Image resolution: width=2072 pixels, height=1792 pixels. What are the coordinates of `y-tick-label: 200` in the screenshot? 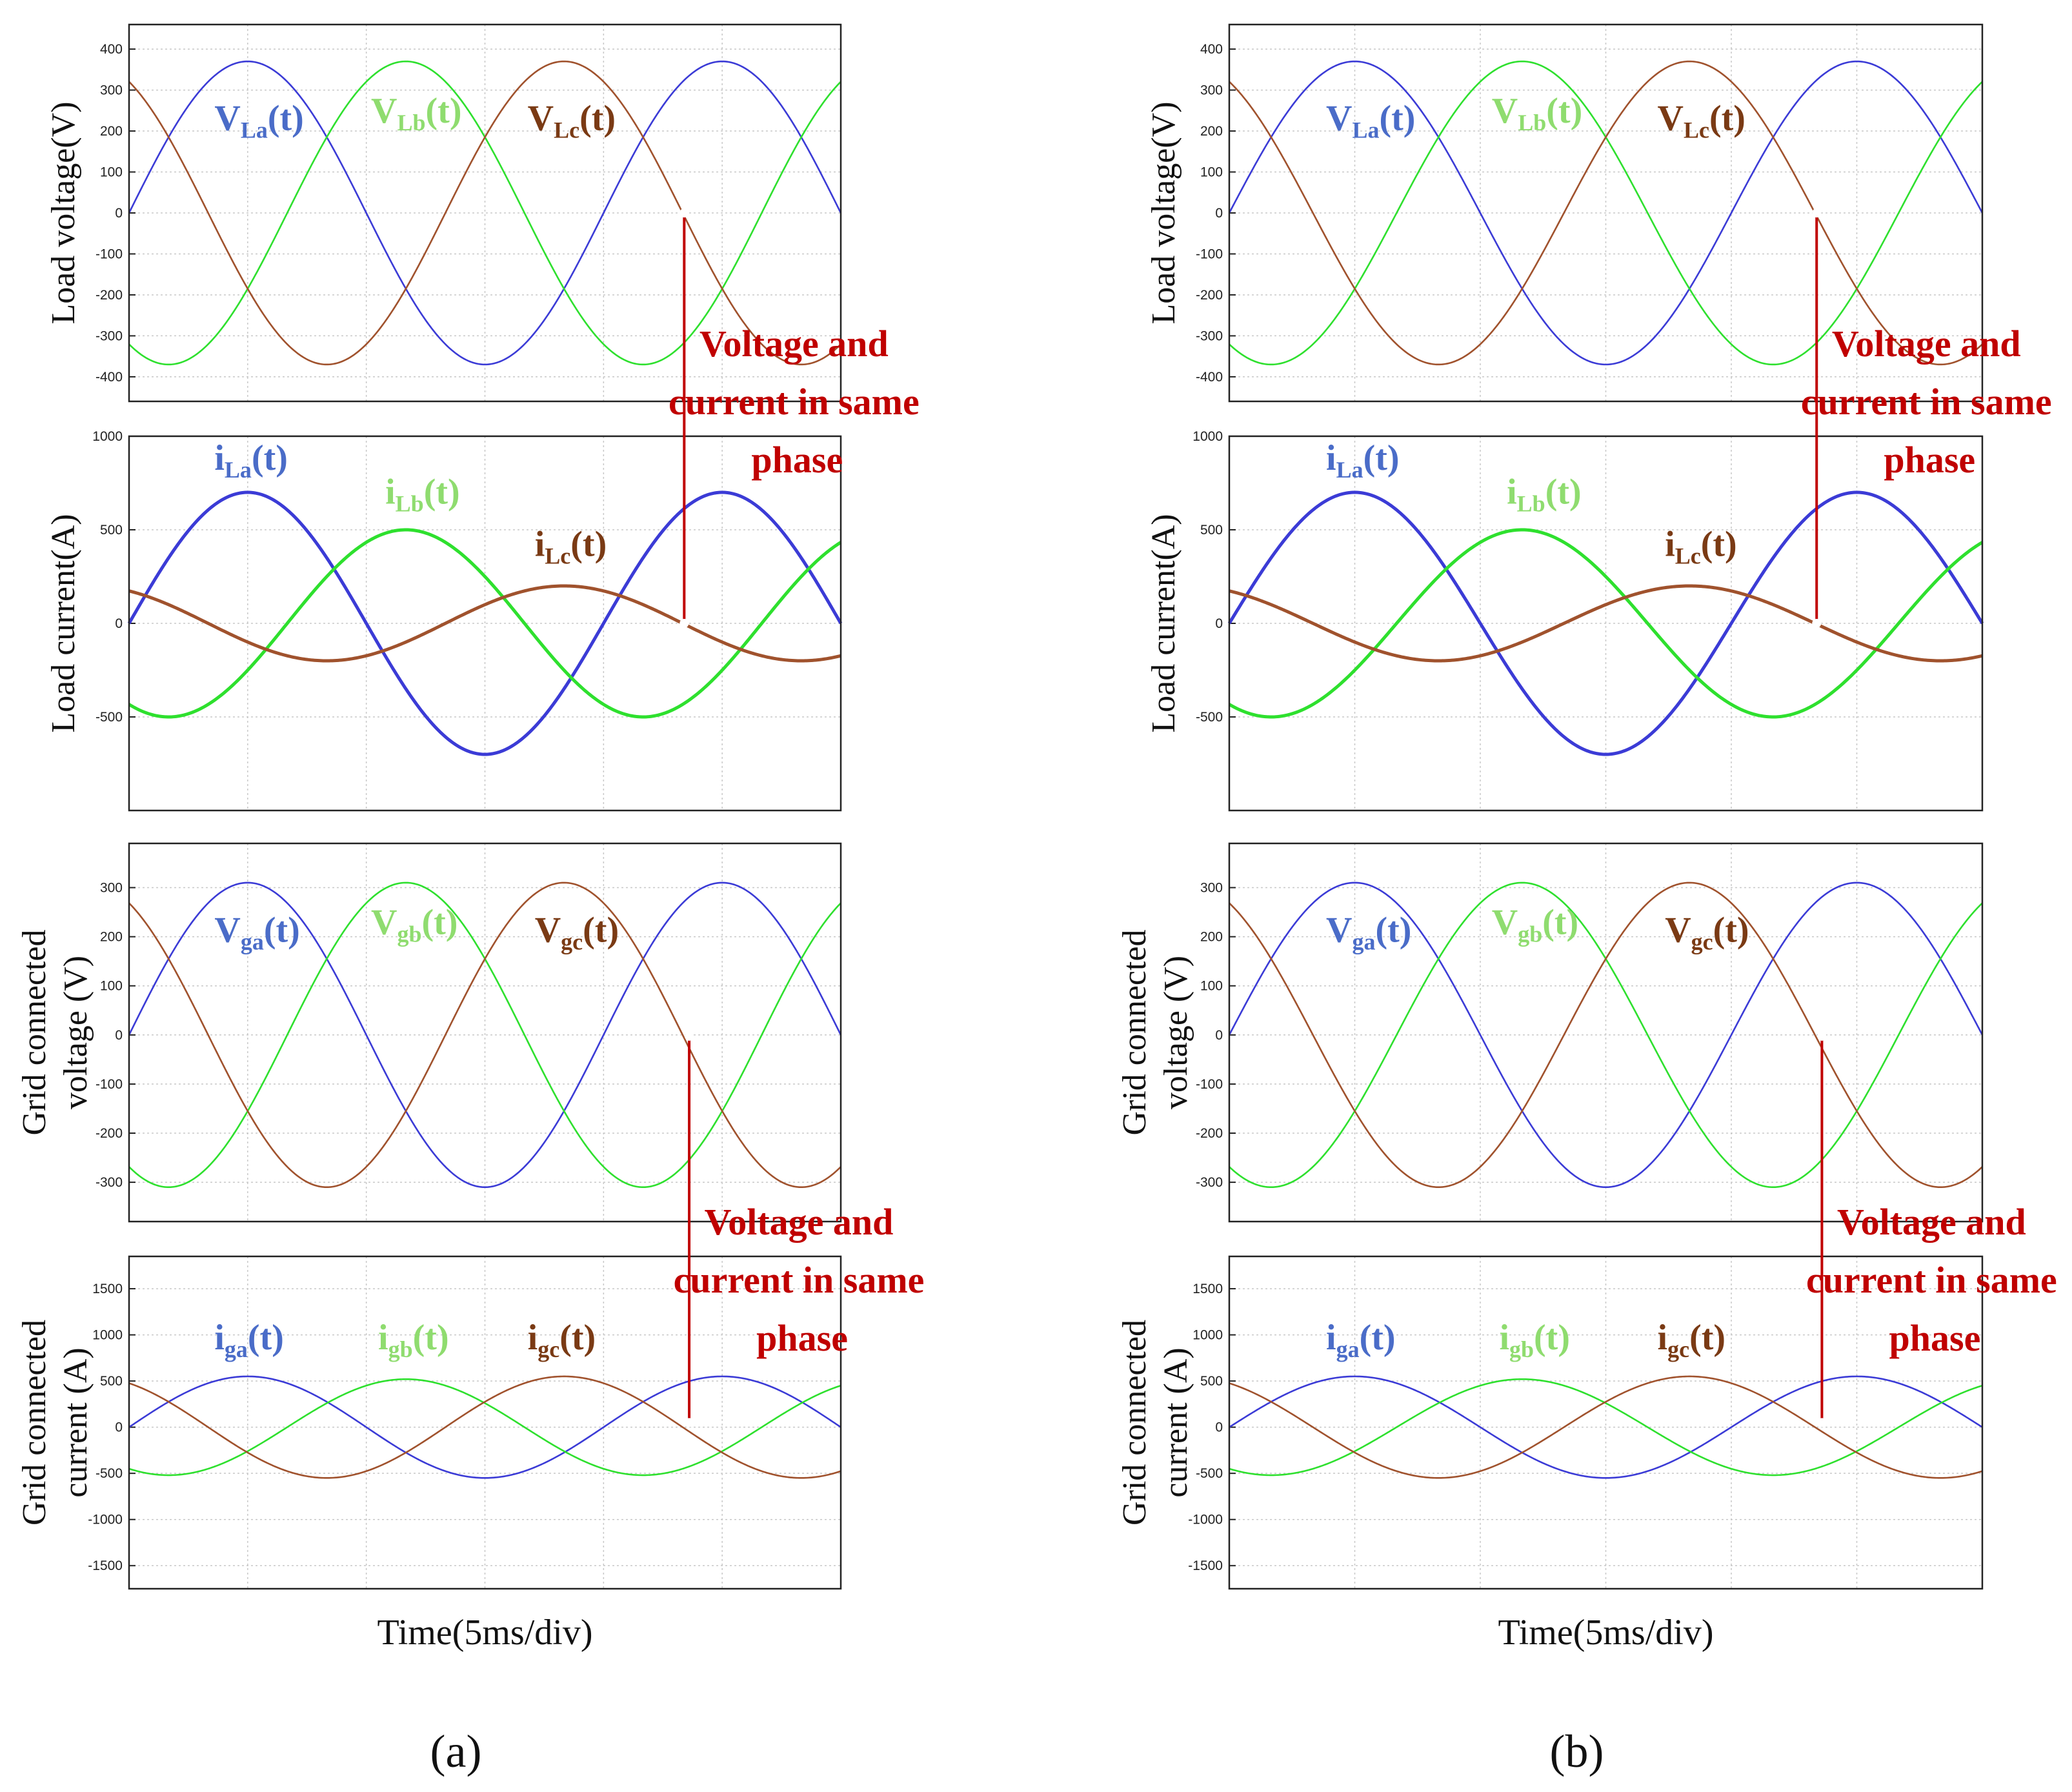 It's located at (111, 937).